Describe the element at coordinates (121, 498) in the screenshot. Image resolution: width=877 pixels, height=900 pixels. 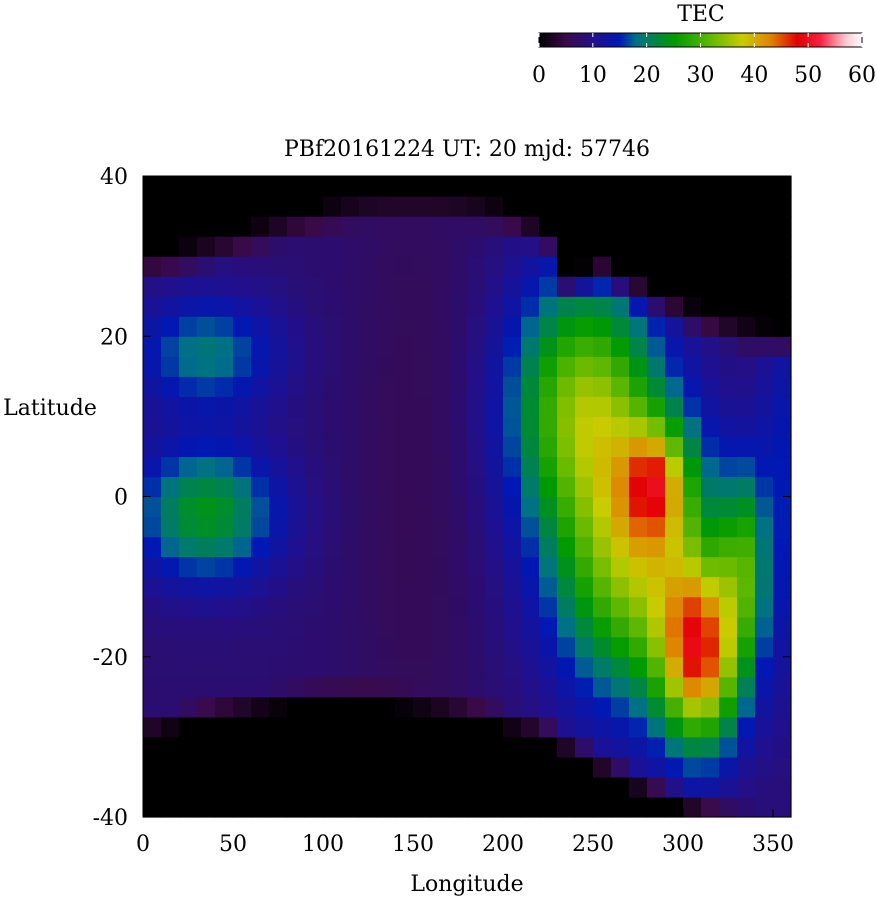
I see `y-tick-label: 0` at that location.